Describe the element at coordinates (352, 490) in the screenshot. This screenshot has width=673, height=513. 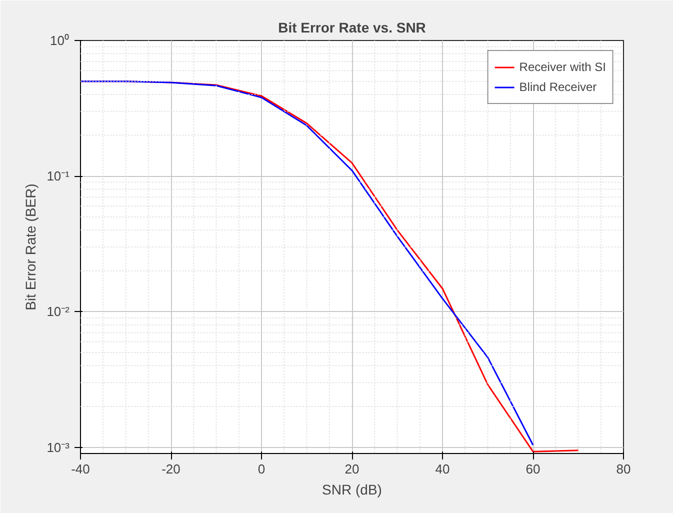
I see `x-axis-title: SNR (dB)` at that location.